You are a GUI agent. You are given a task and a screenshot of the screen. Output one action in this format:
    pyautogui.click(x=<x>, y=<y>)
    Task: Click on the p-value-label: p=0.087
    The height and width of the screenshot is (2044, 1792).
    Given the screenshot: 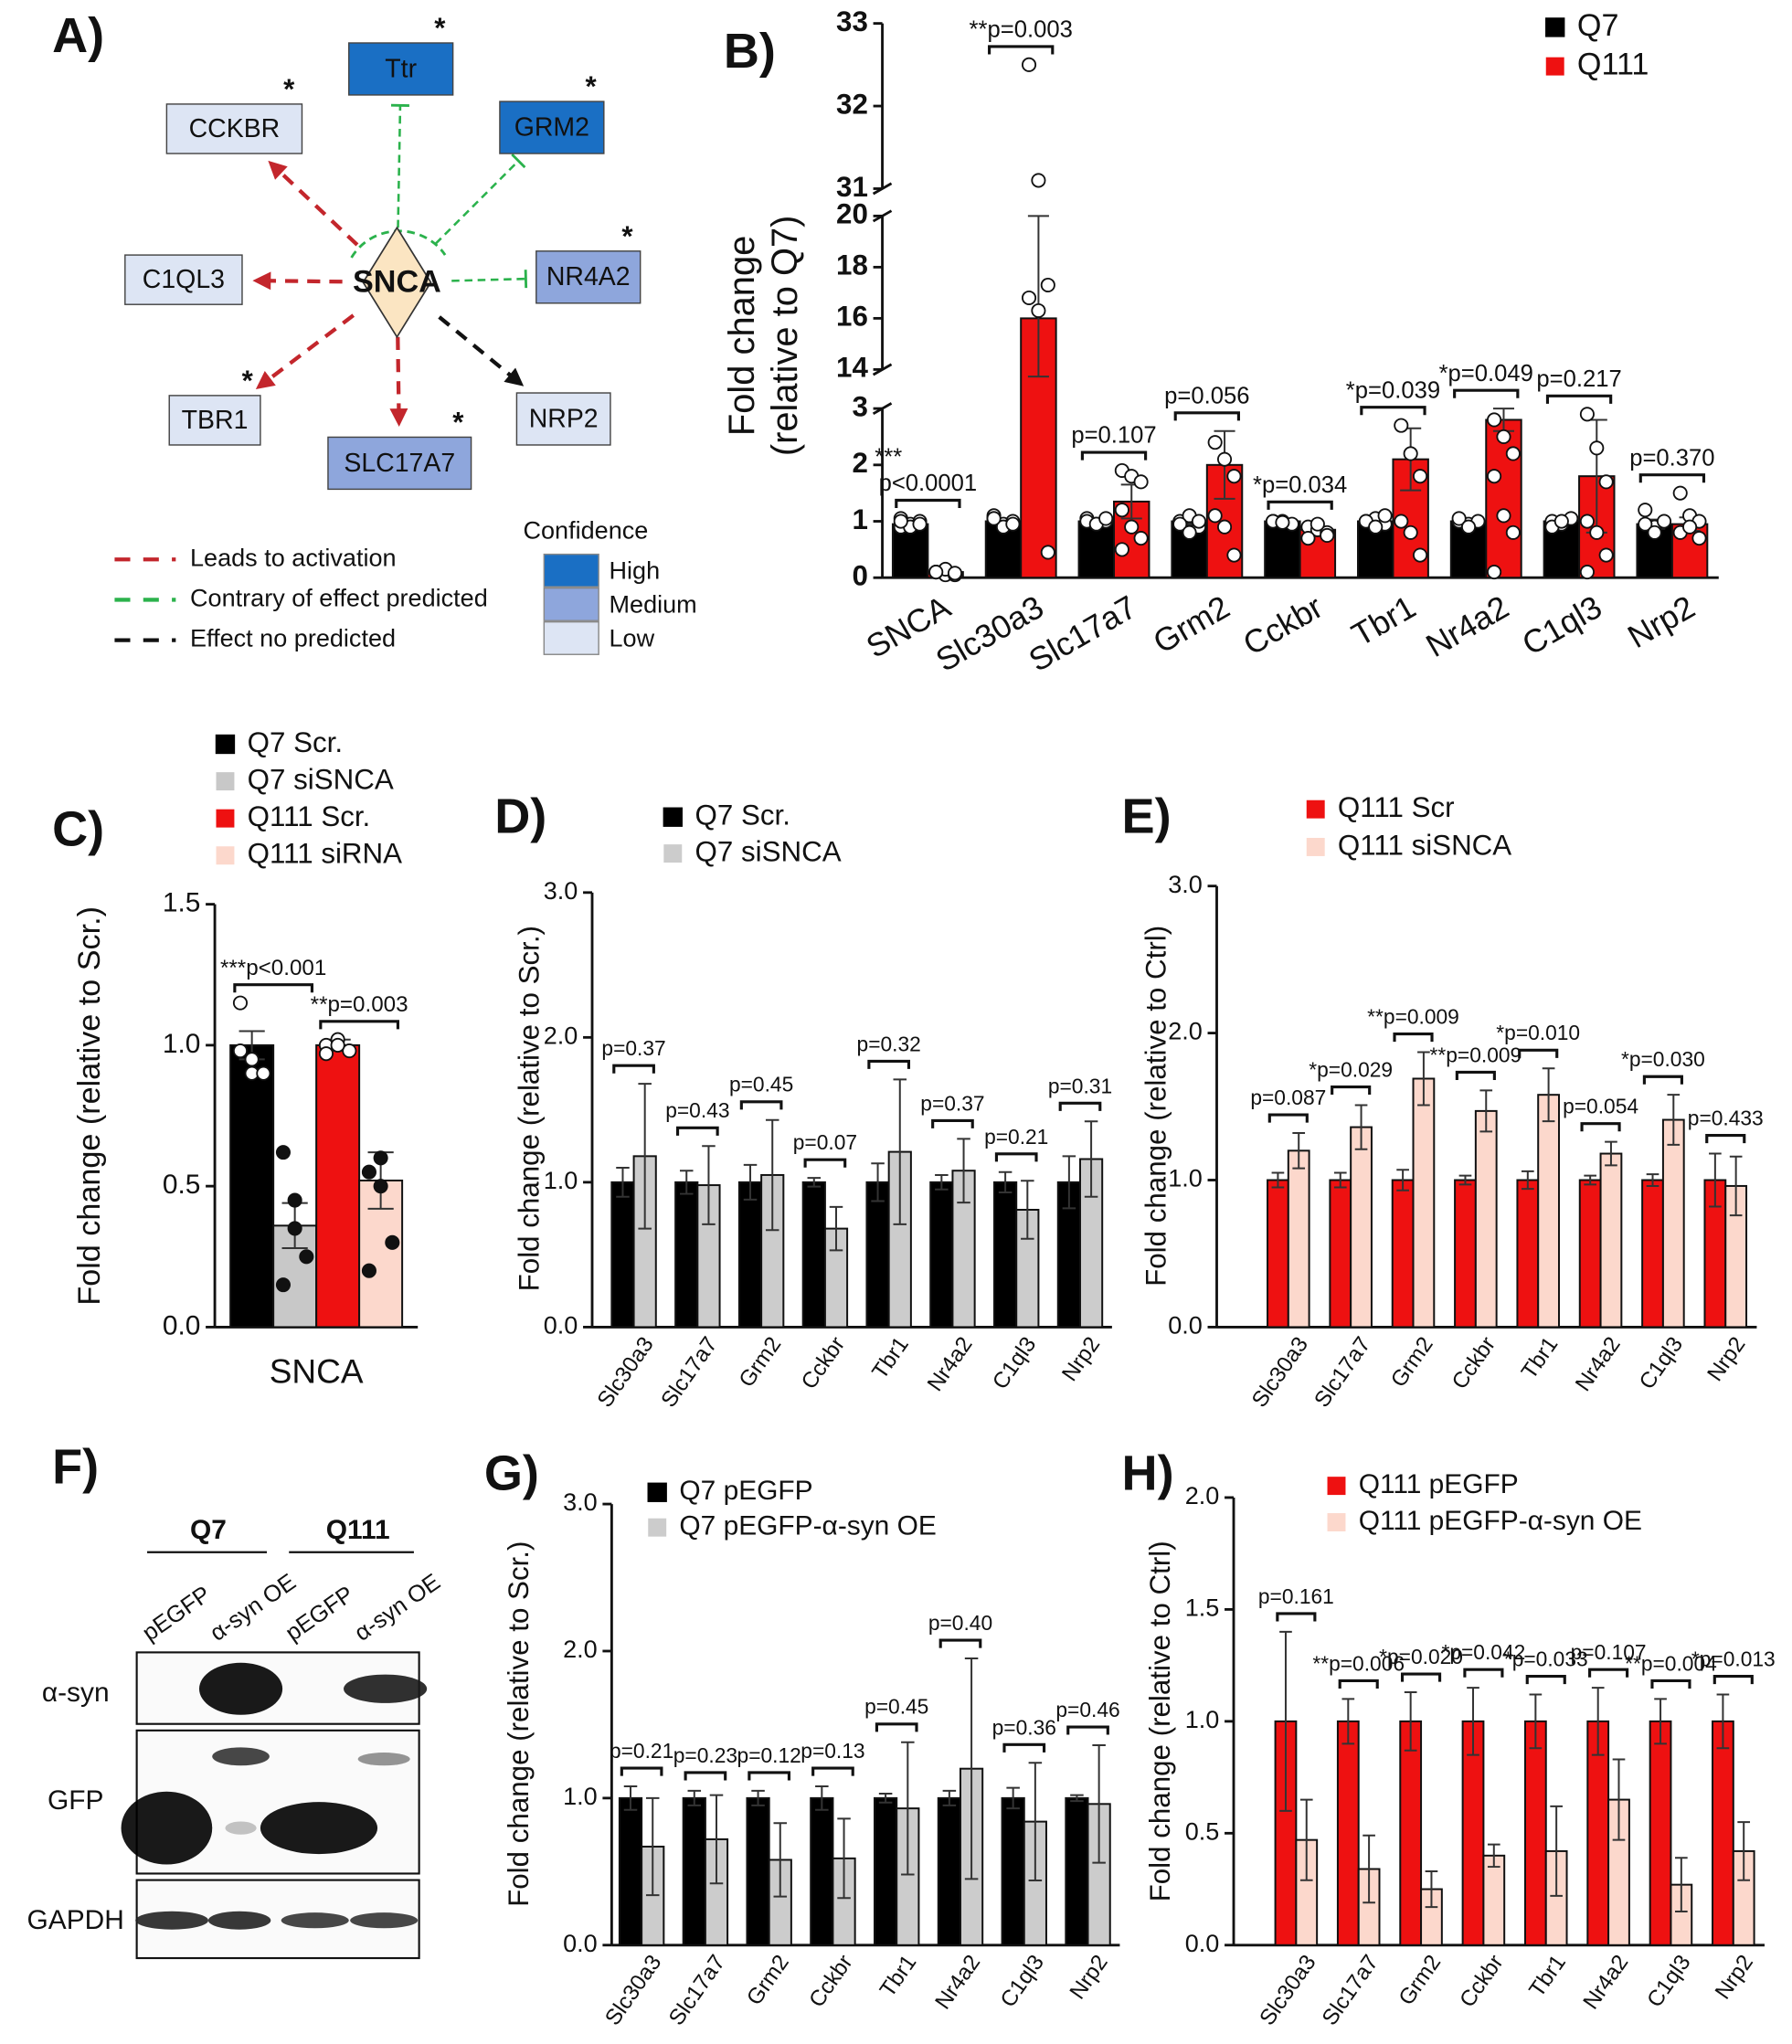 What is the action you would take?
    pyautogui.click(x=1288, y=1097)
    